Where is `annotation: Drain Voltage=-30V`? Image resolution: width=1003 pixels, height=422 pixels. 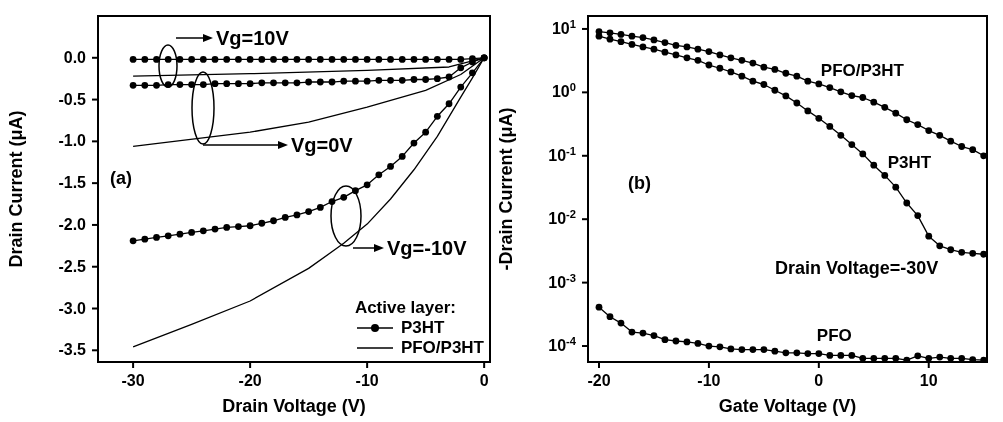 annotation: Drain Voltage=-30V is located at coordinates (857, 268).